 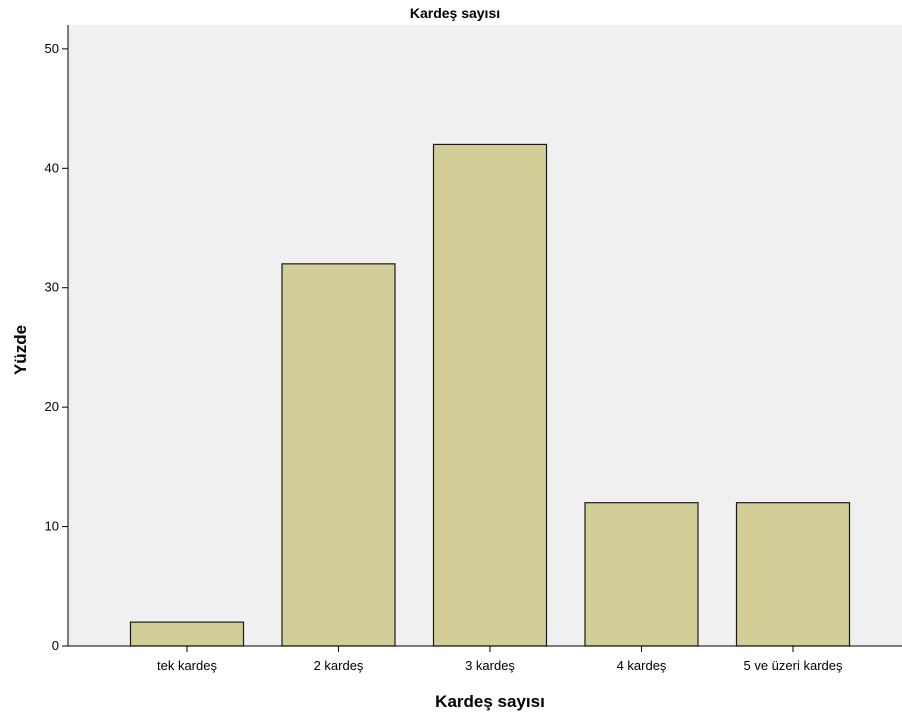 I want to click on y-axis-title: Yüzde, so click(x=20, y=350).